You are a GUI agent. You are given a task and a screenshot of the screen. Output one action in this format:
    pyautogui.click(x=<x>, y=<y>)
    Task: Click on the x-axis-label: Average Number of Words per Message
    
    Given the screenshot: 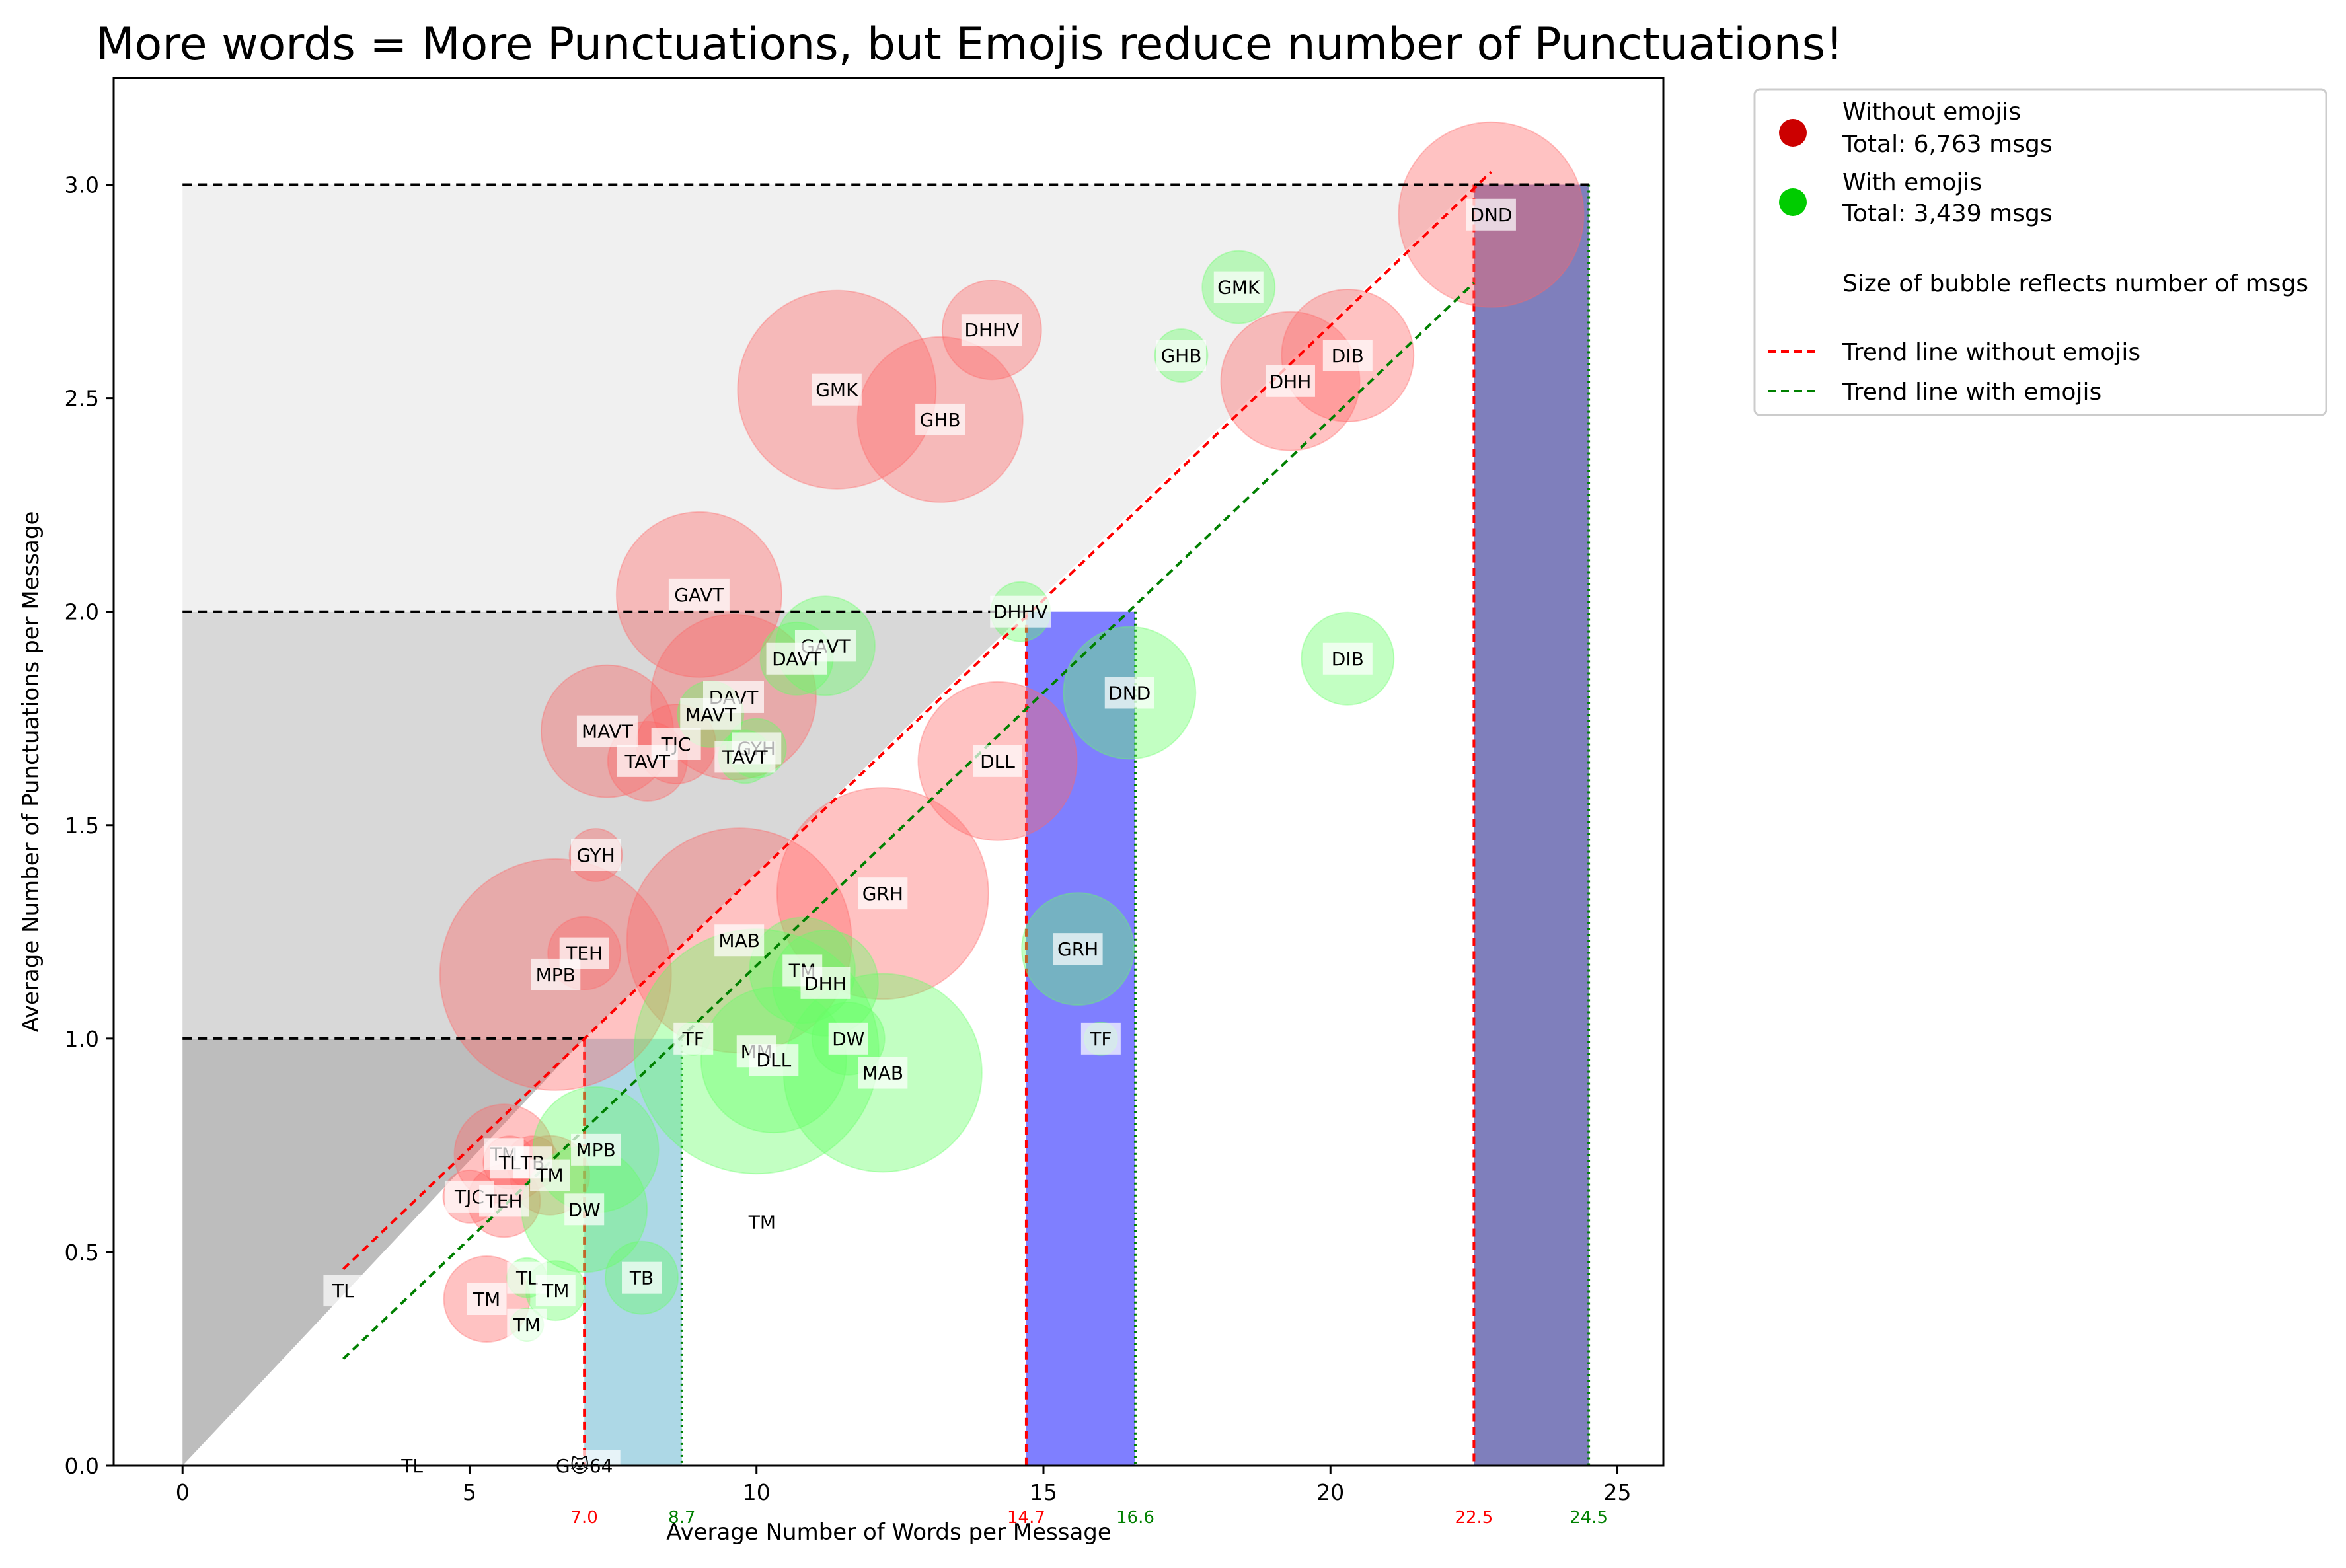 What is the action you would take?
    pyautogui.click(x=889, y=1532)
    